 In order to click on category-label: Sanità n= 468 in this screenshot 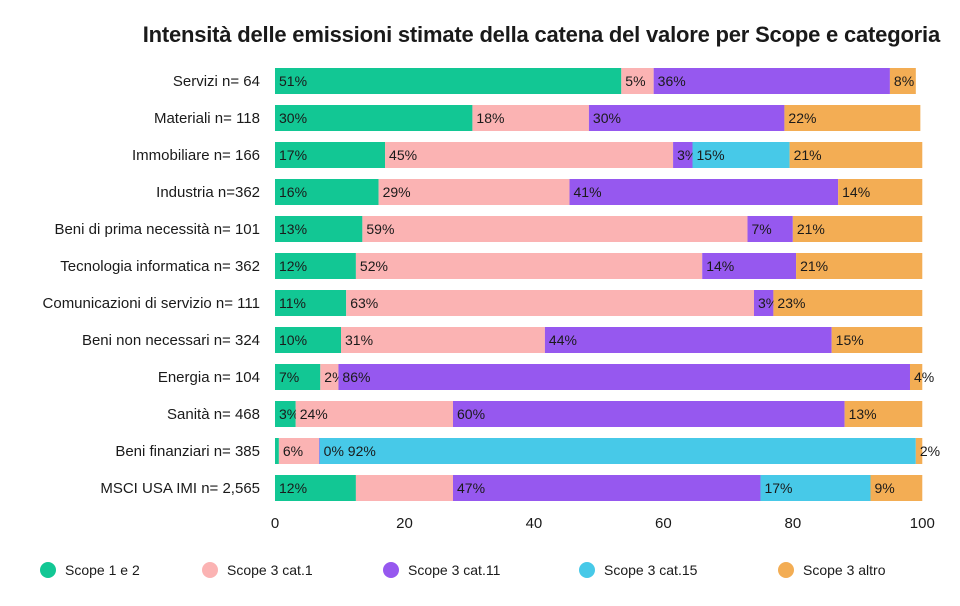, I will do `click(213, 414)`.